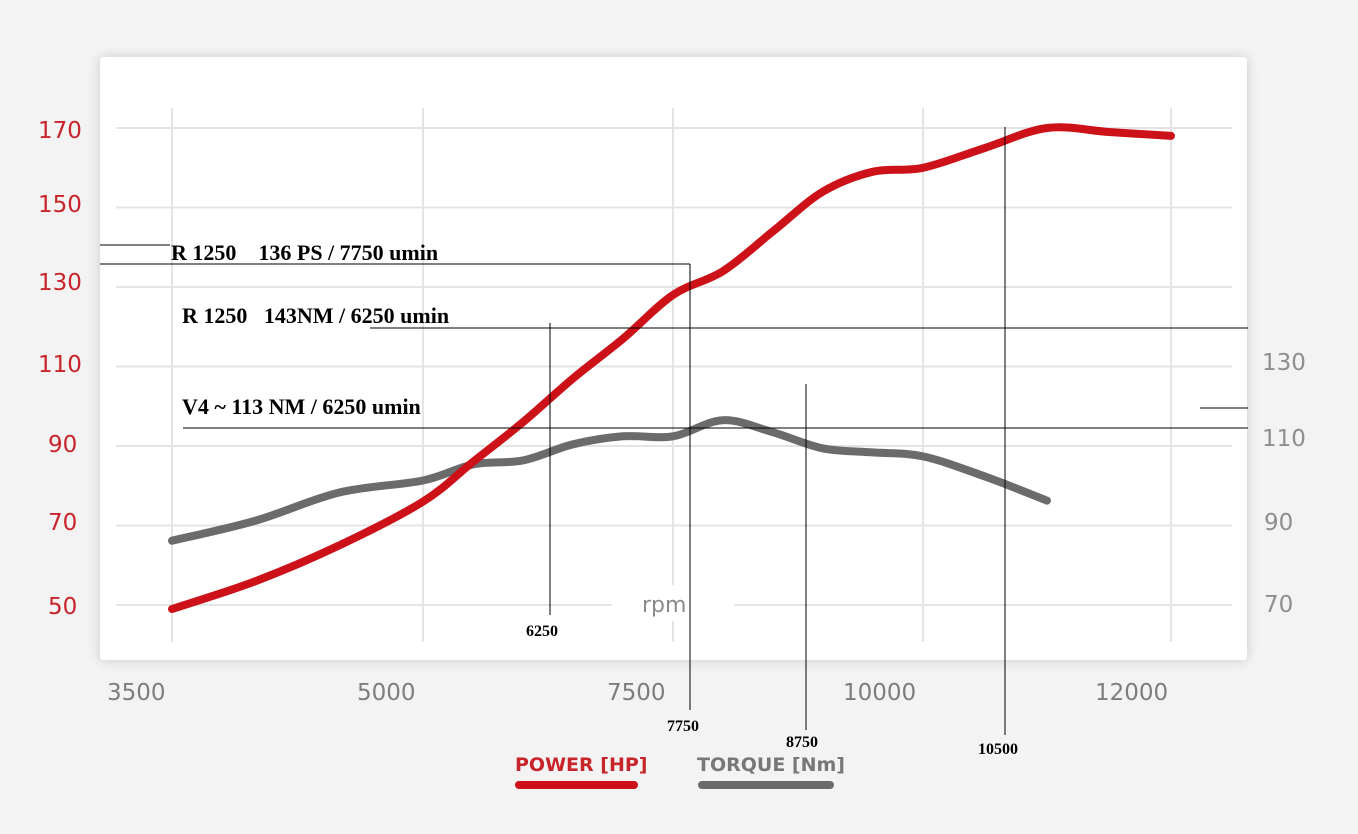 Image resolution: width=1358 pixels, height=834 pixels. Describe the element at coordinates (1131, 693) in the screenshot. I see `x-tick-label: 12000` at that location.